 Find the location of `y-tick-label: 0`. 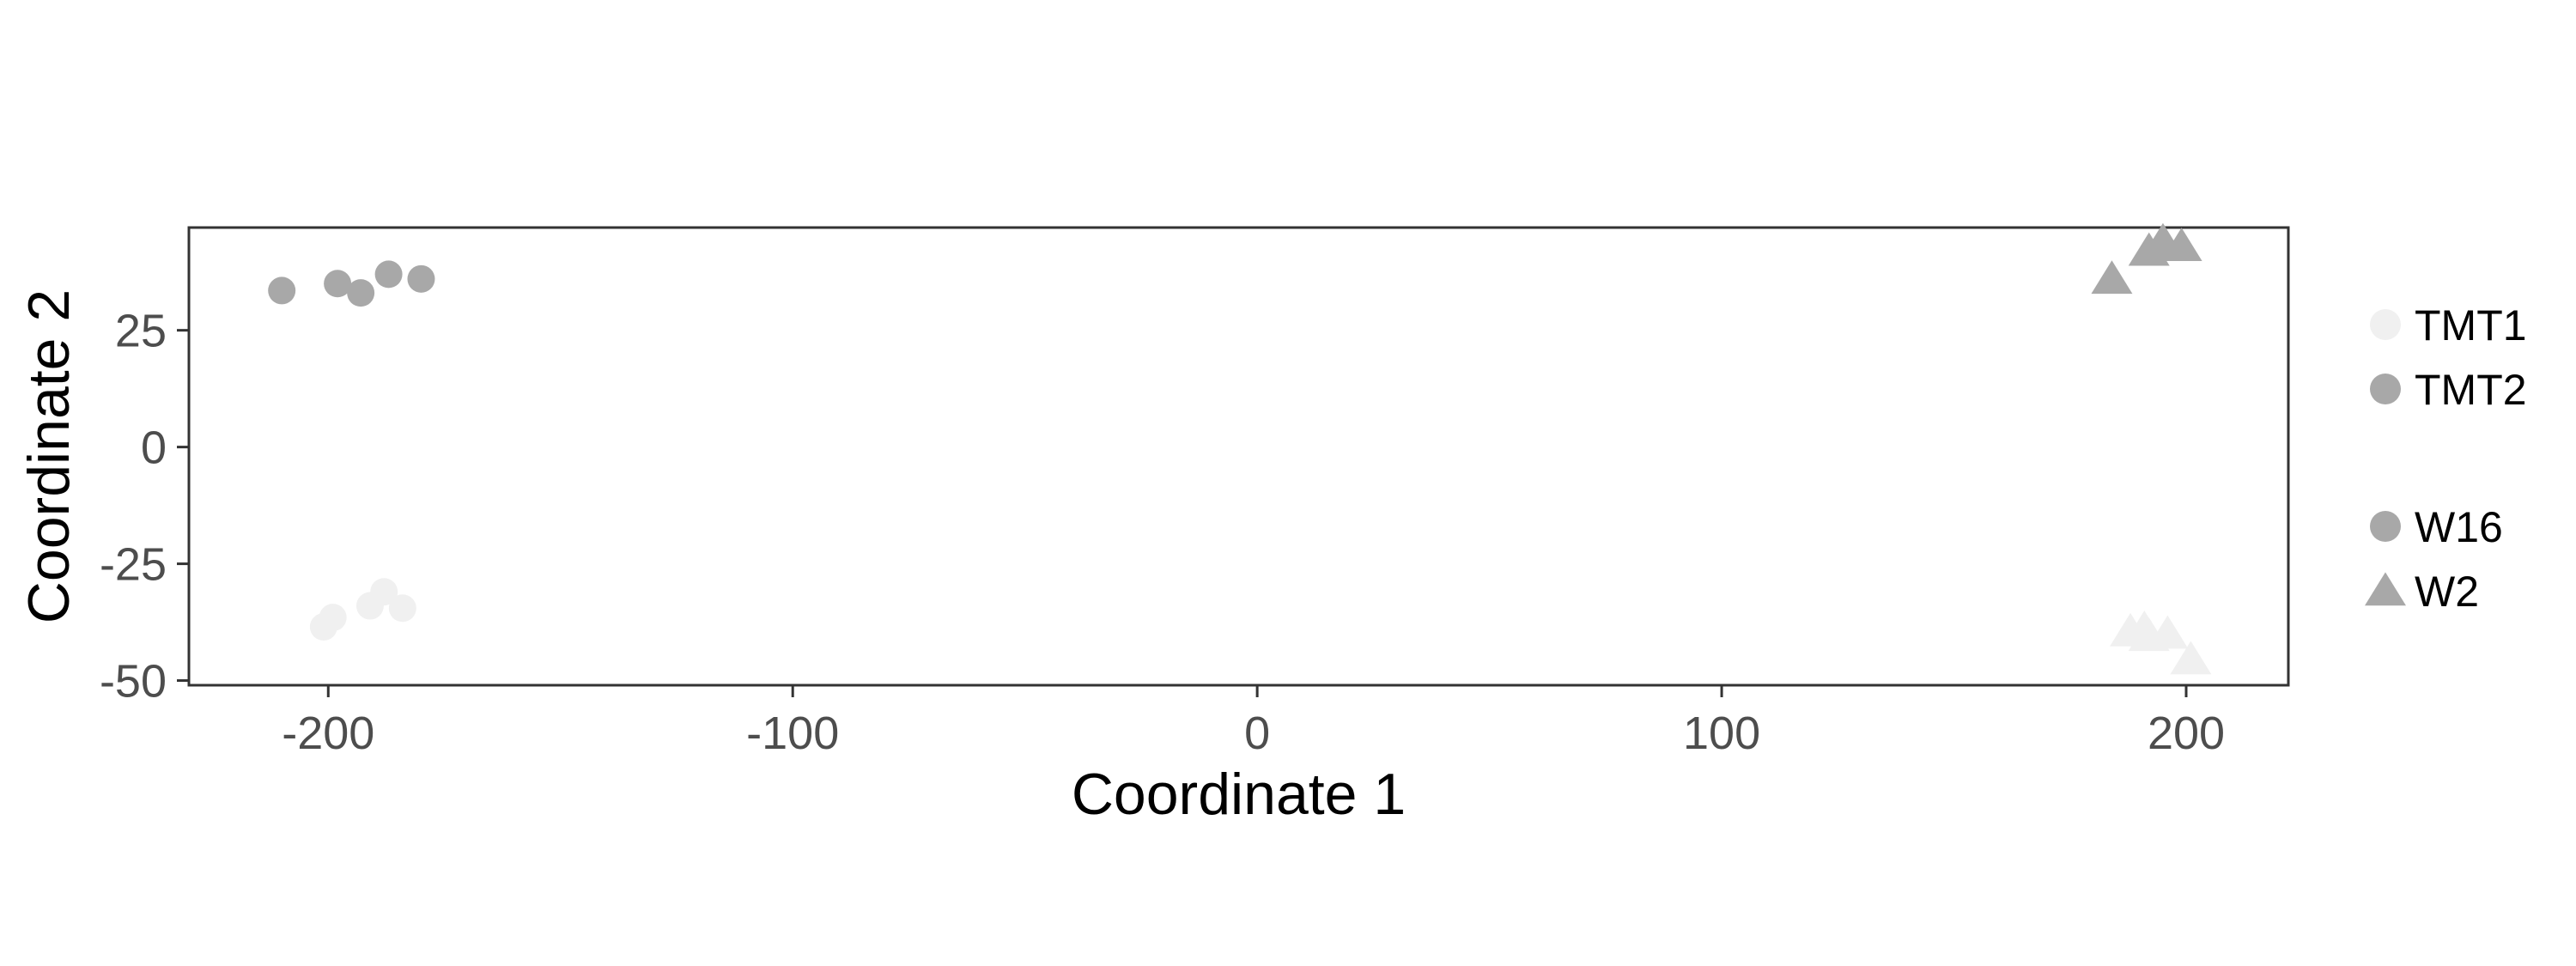

y-tick-label: 0 is located at coordinates (154, 448).